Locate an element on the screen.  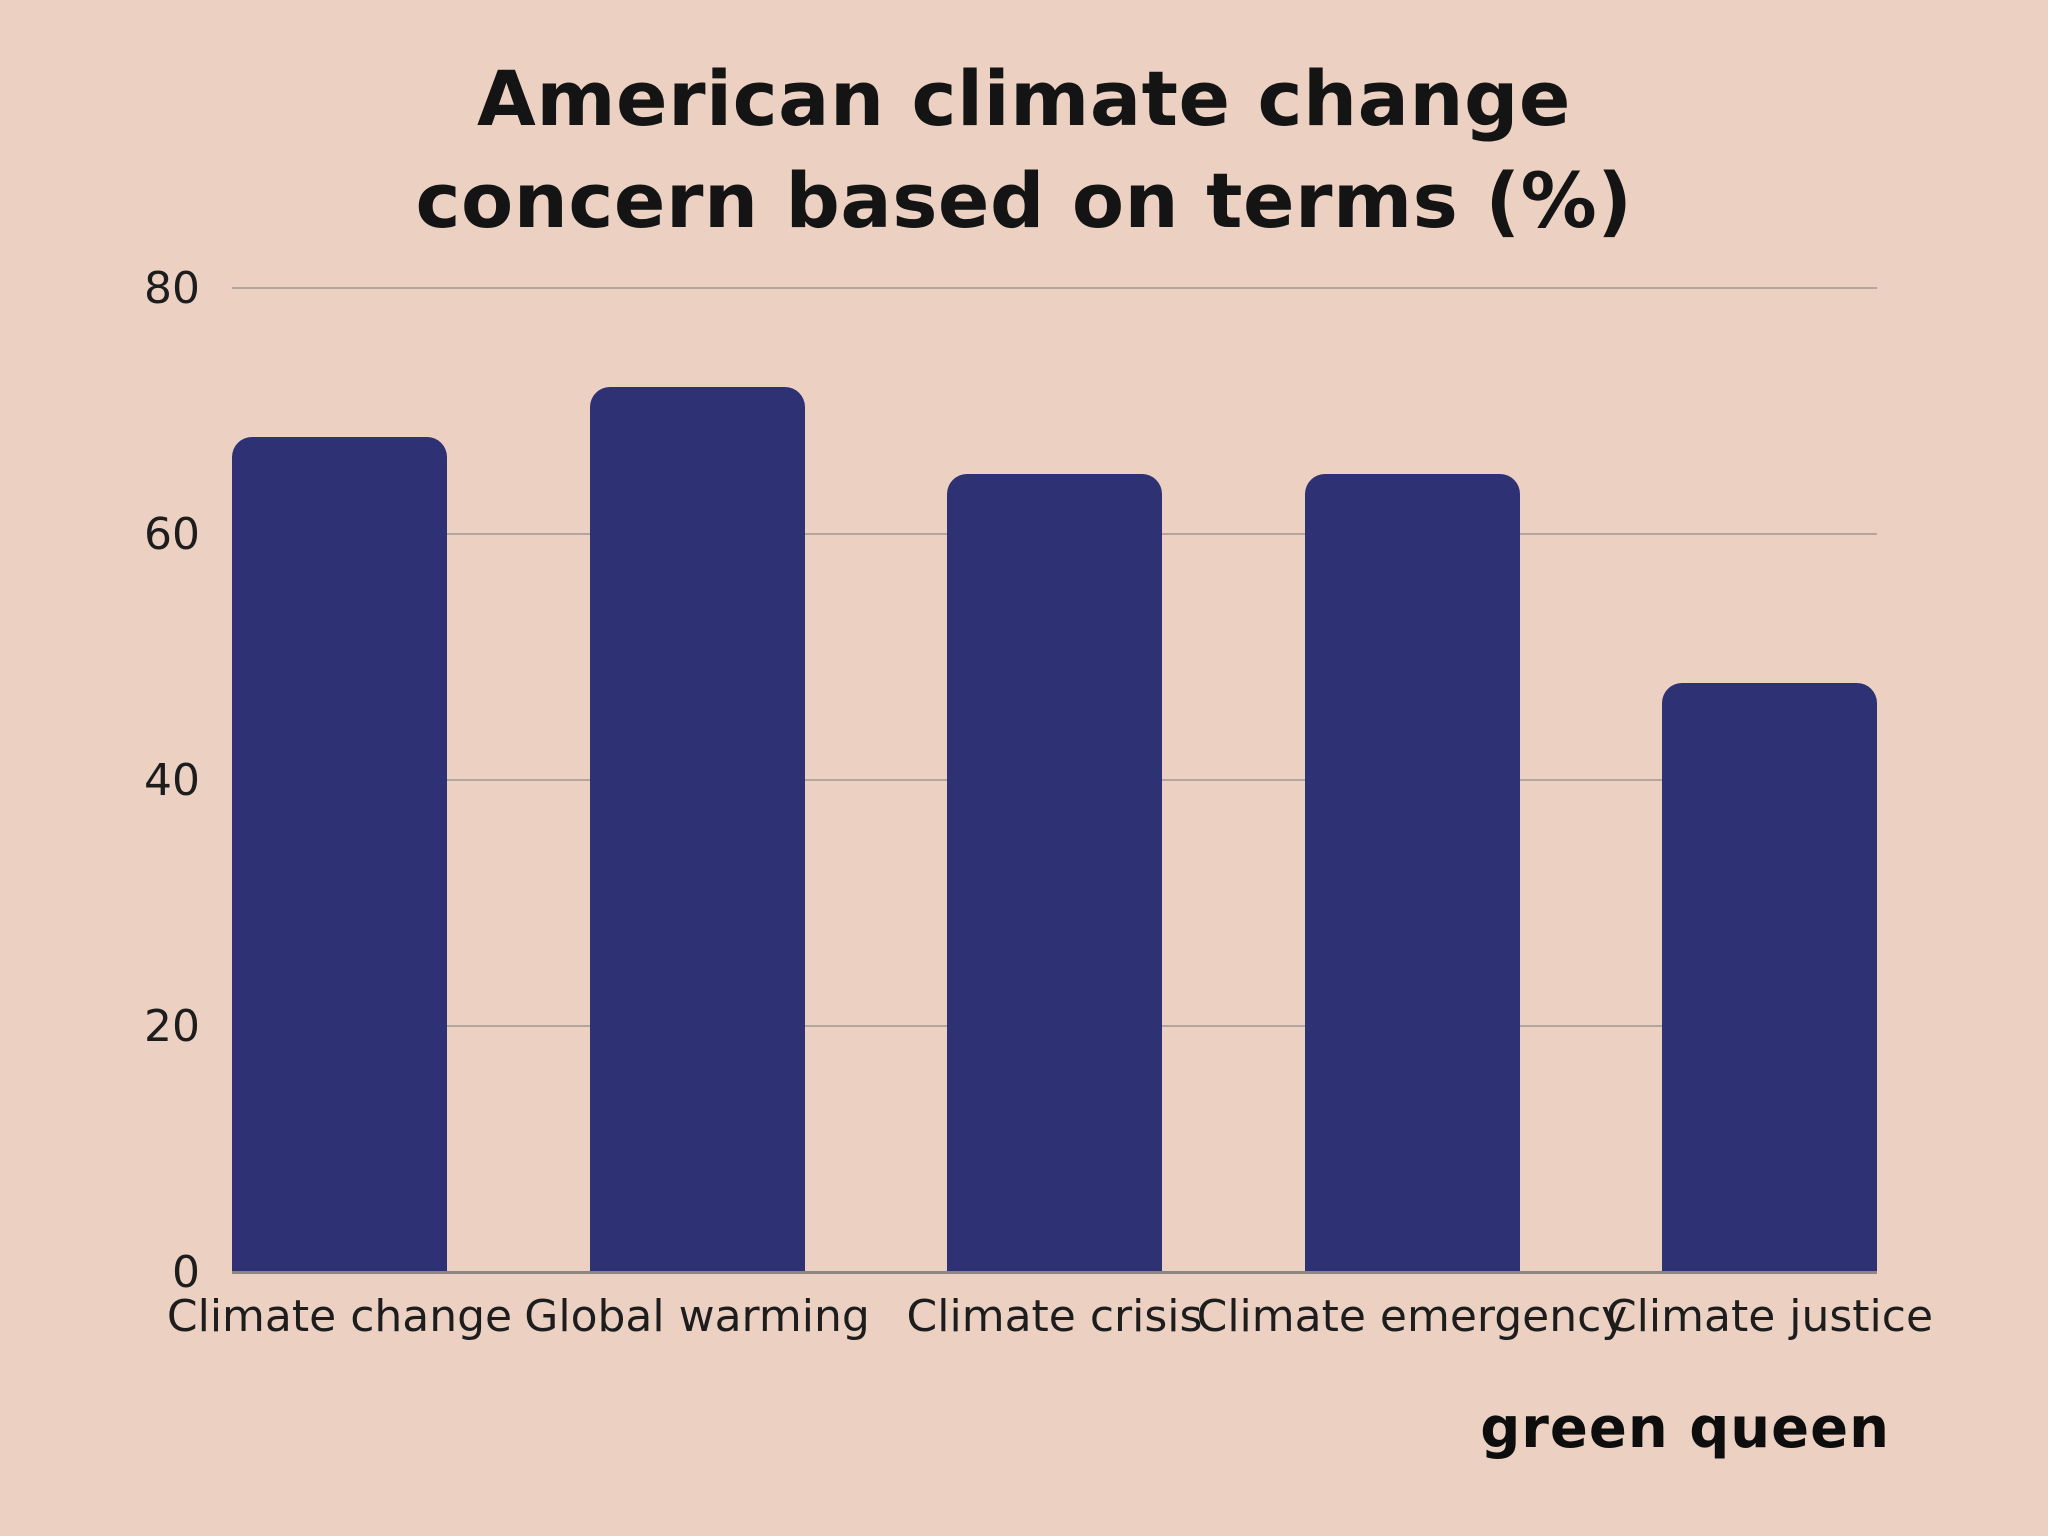
y-tick-label-80: 80 is located at coordinates (172, 288).